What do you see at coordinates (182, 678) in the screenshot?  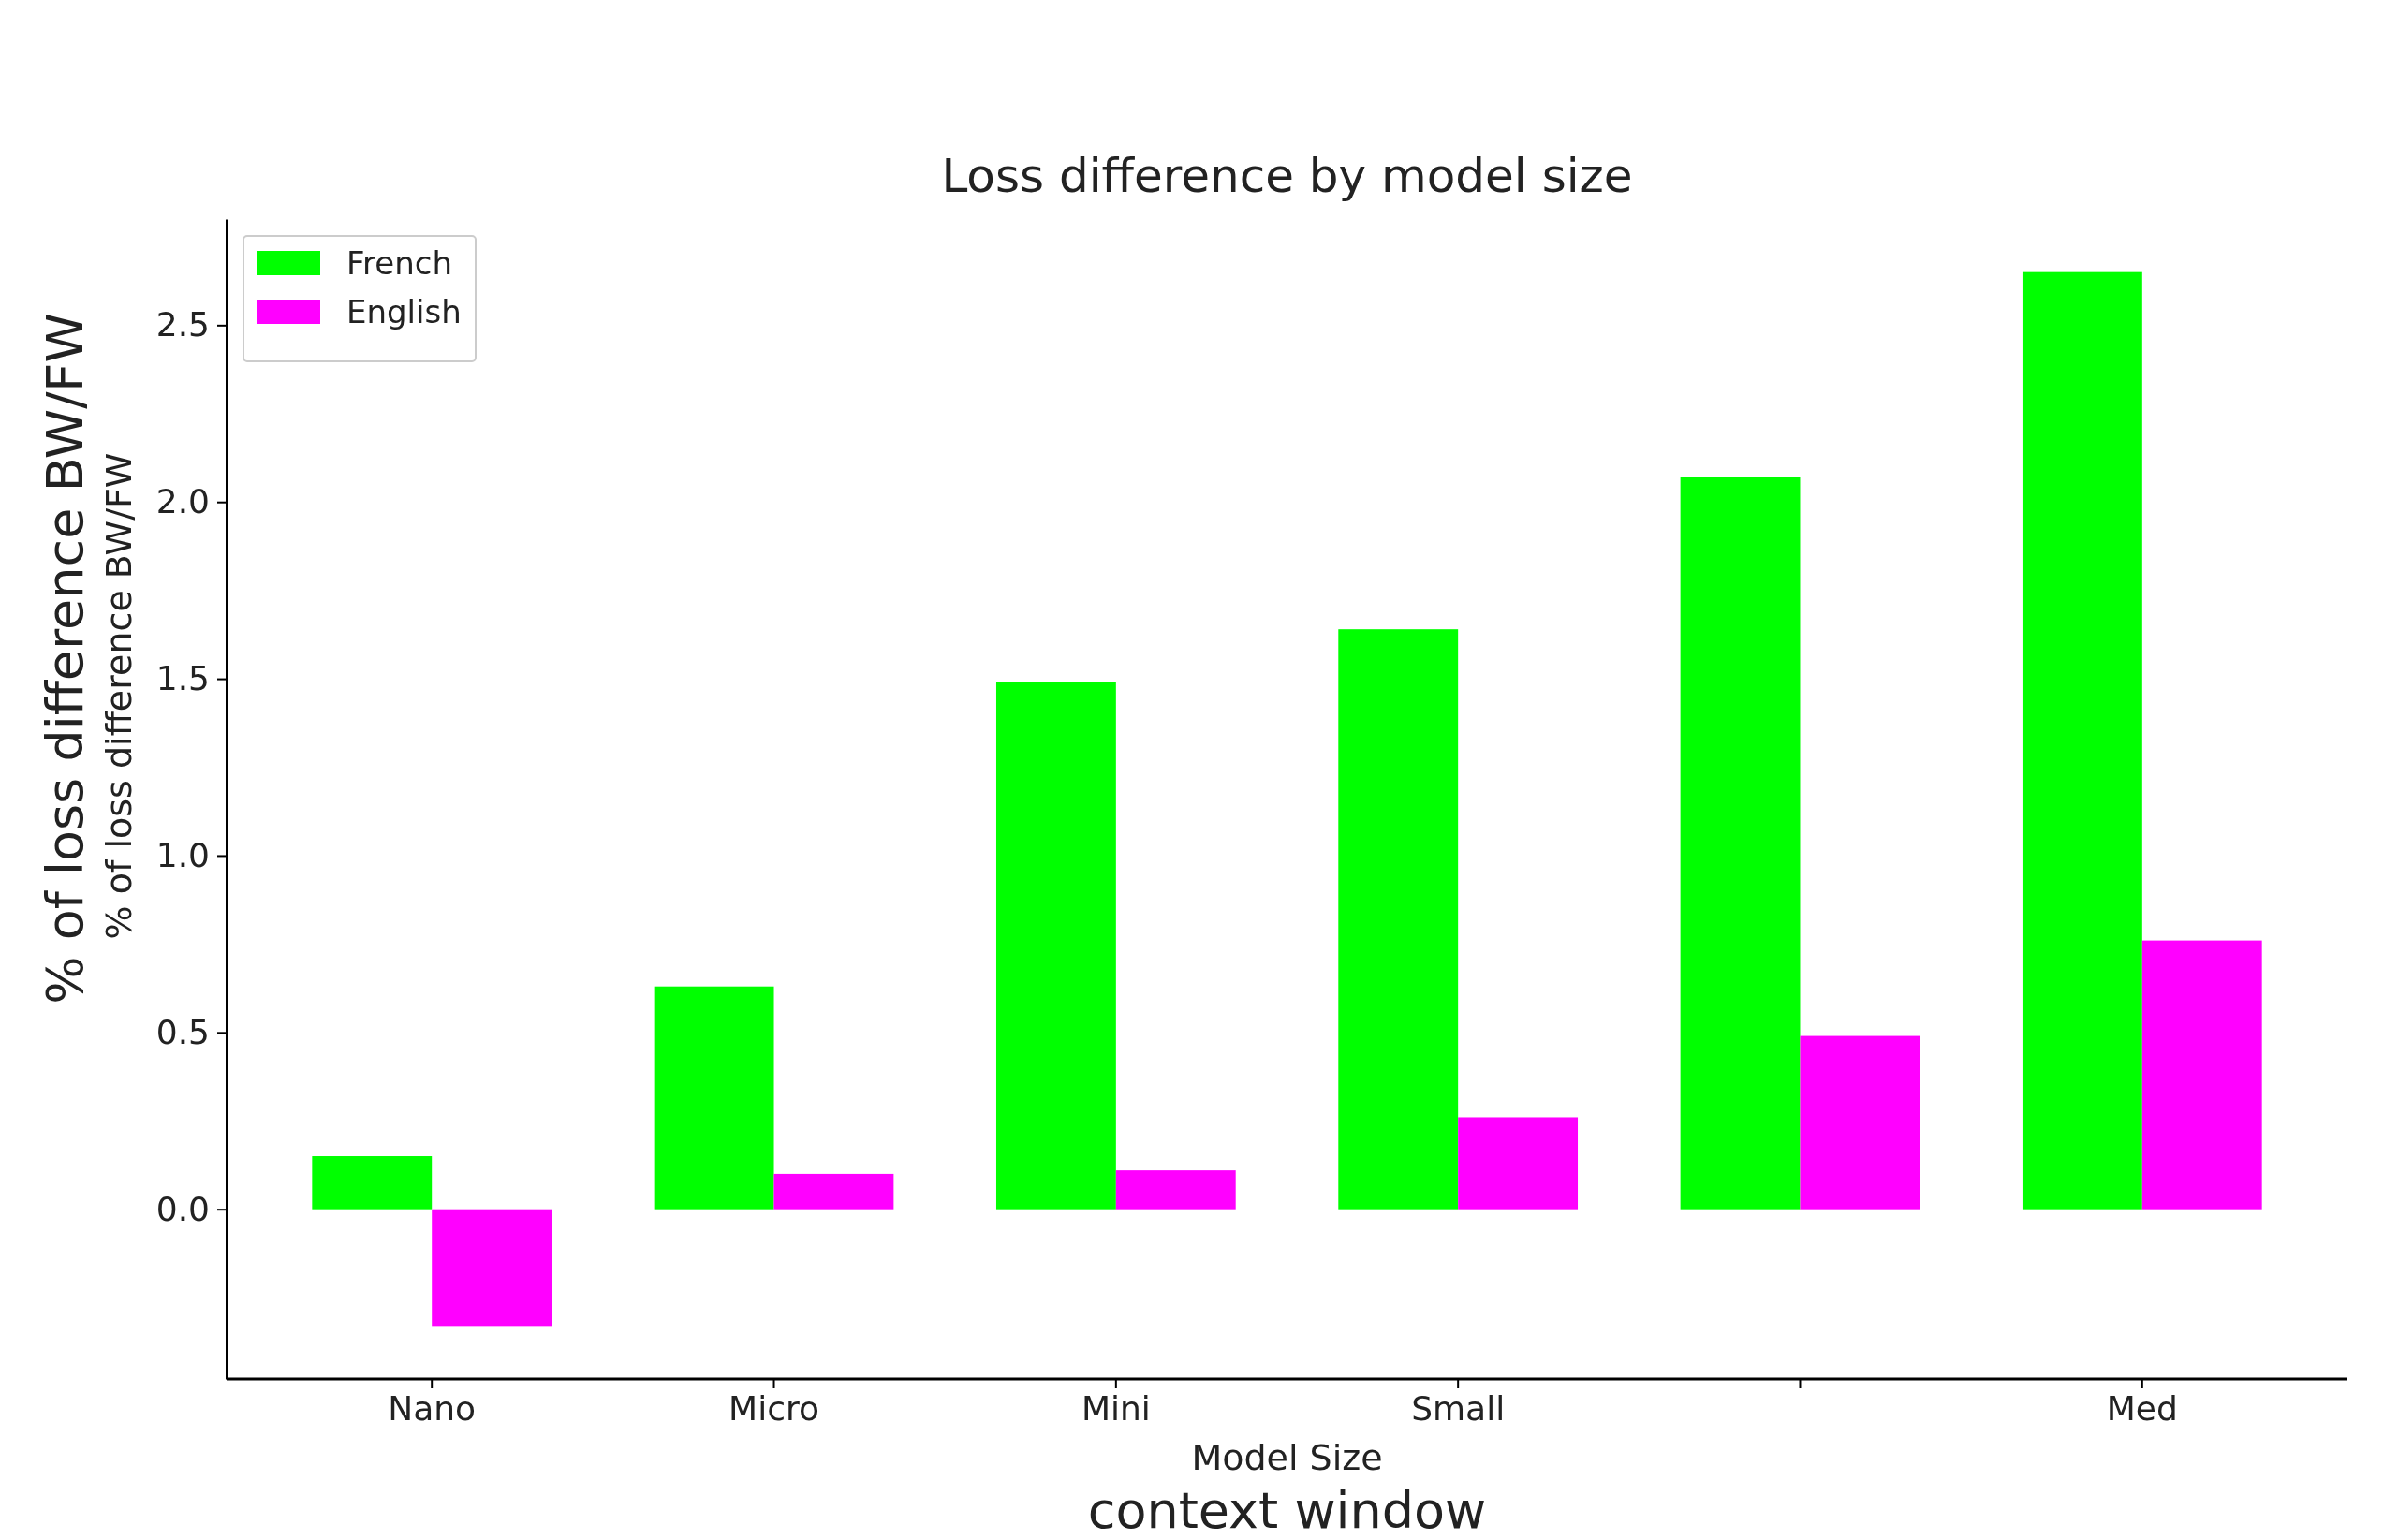 I see `y-tick-label: 1.5` at bounding box center [182, 678].